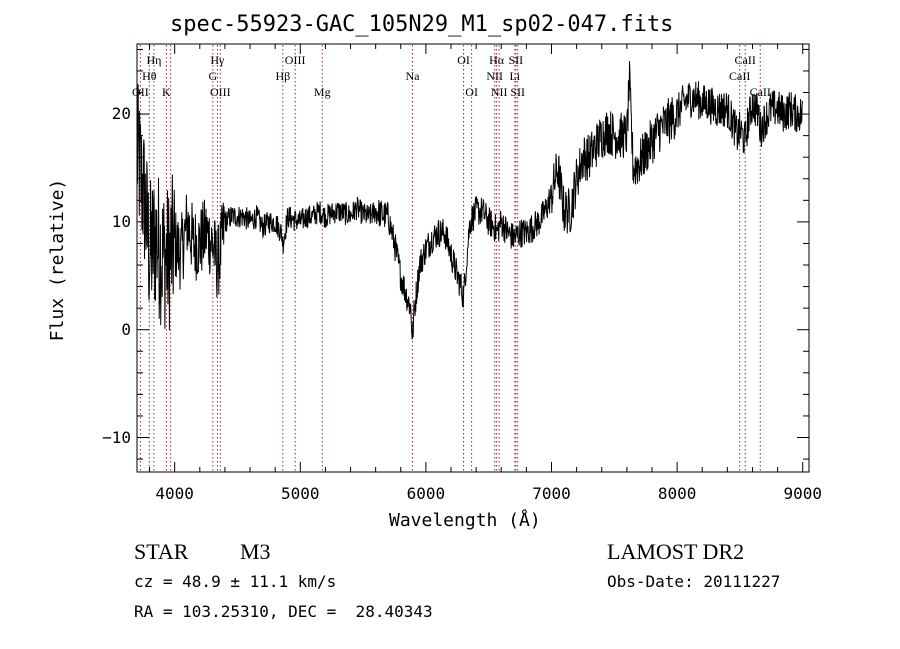 This screenshot has height=649, width=900. I want to click on y-axis-label: Flux (relative), so click(57, 260).